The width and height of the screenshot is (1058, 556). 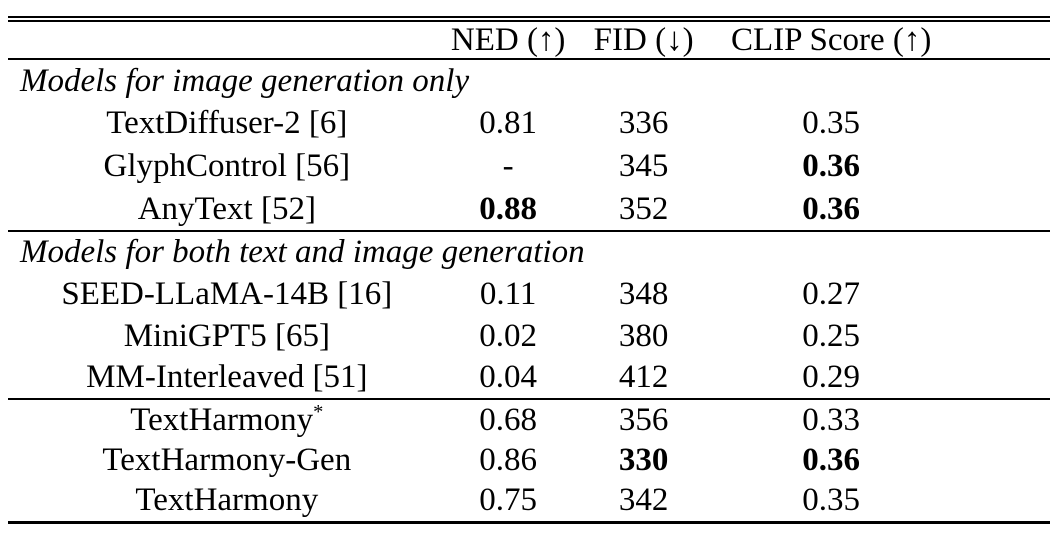 I want to click on cell-model-name: AnyText [52], so click(x=226, y=208).